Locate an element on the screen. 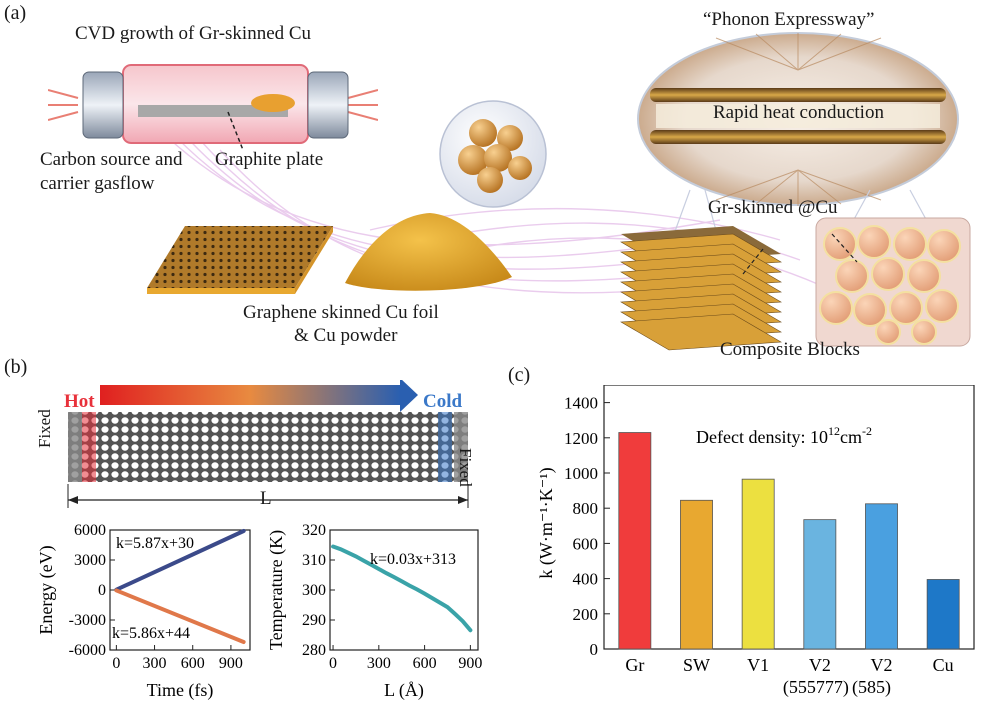 Image resolution: width=1005 pixels, height=713 pixels. temp-annotation: k=0.03x+313 is located at coordinates (413, 559).